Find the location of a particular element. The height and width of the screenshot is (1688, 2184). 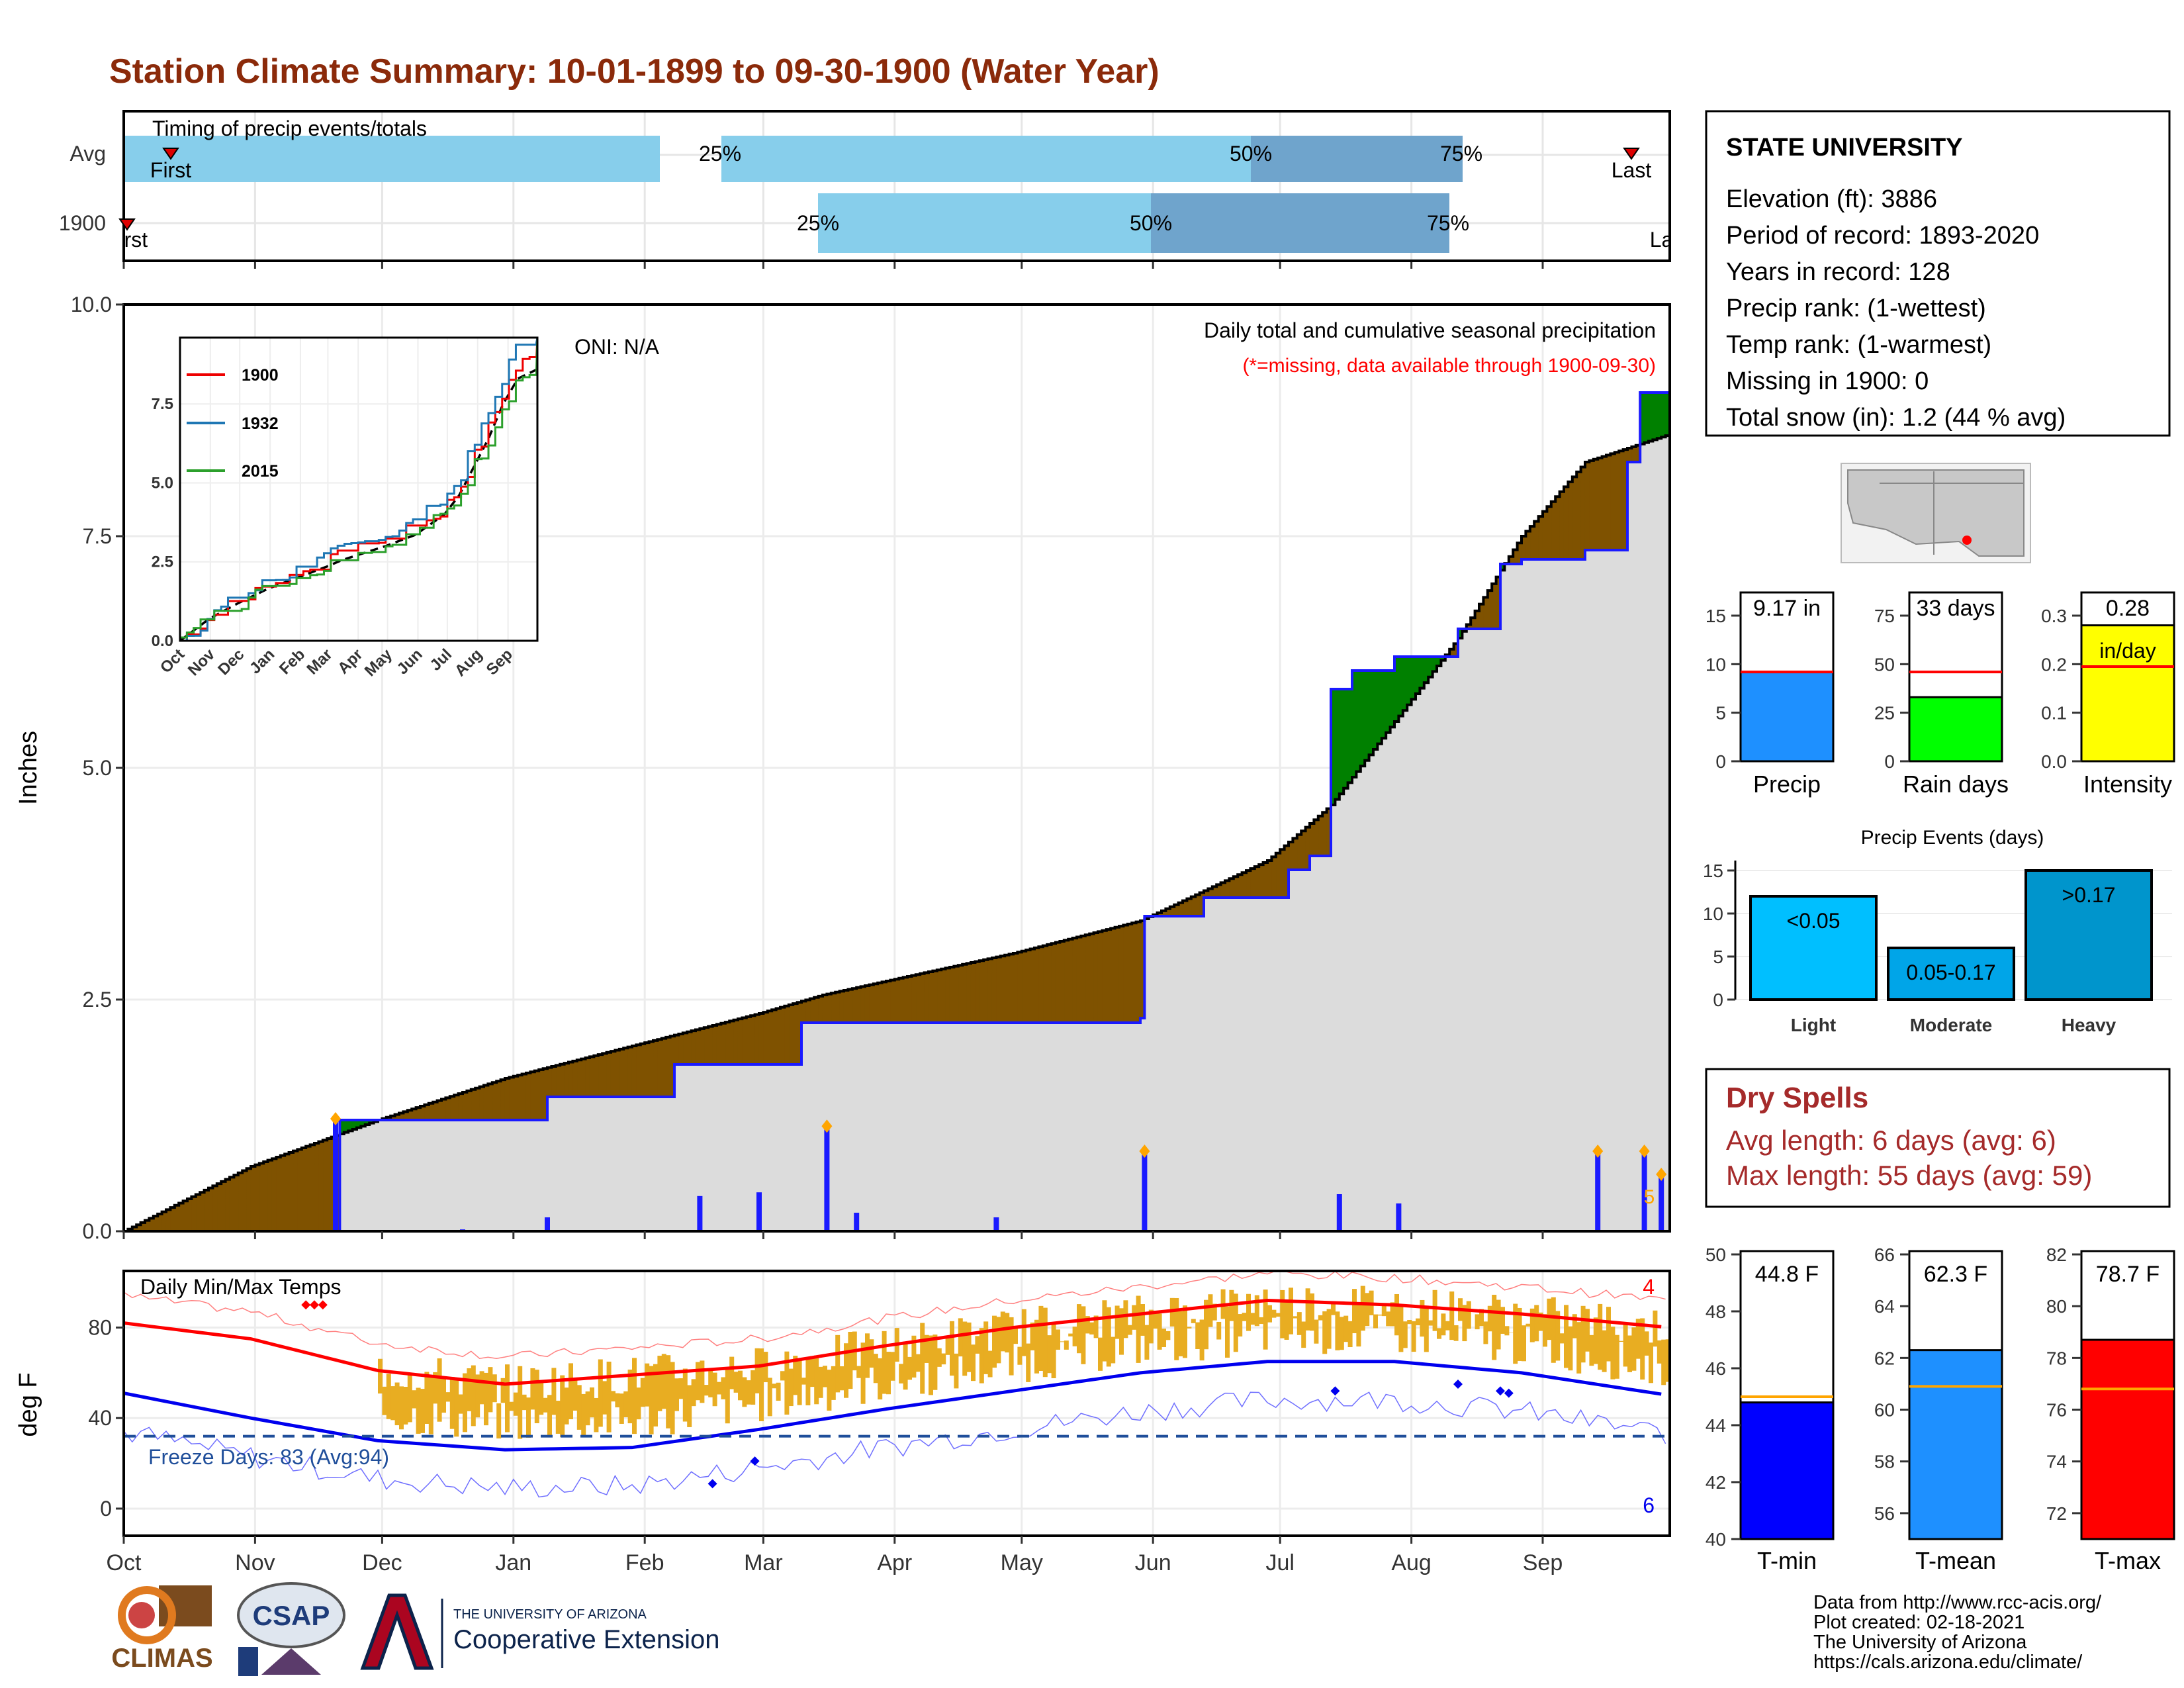

inset-series-line is located at coordinates (360, 489).